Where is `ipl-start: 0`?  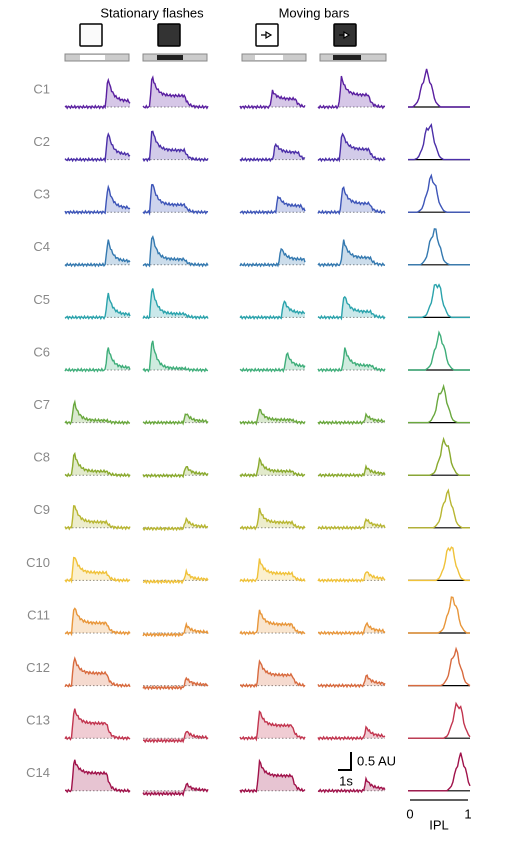
ipl-start: 0 is located at coordinates (409, 813).